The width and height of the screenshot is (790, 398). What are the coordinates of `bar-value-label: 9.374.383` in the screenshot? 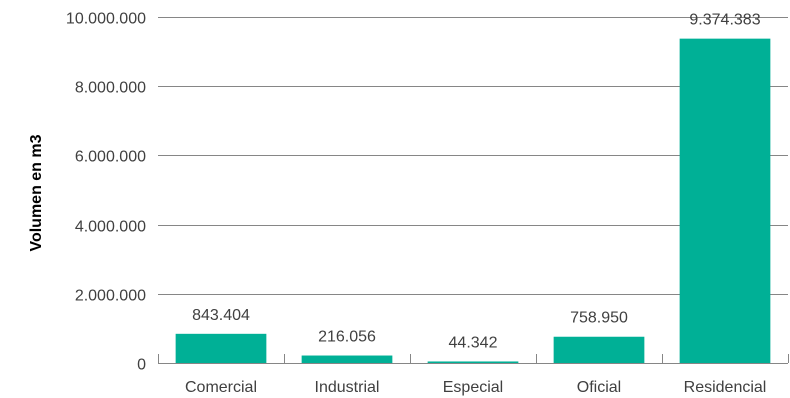 It's located at (724, 20).